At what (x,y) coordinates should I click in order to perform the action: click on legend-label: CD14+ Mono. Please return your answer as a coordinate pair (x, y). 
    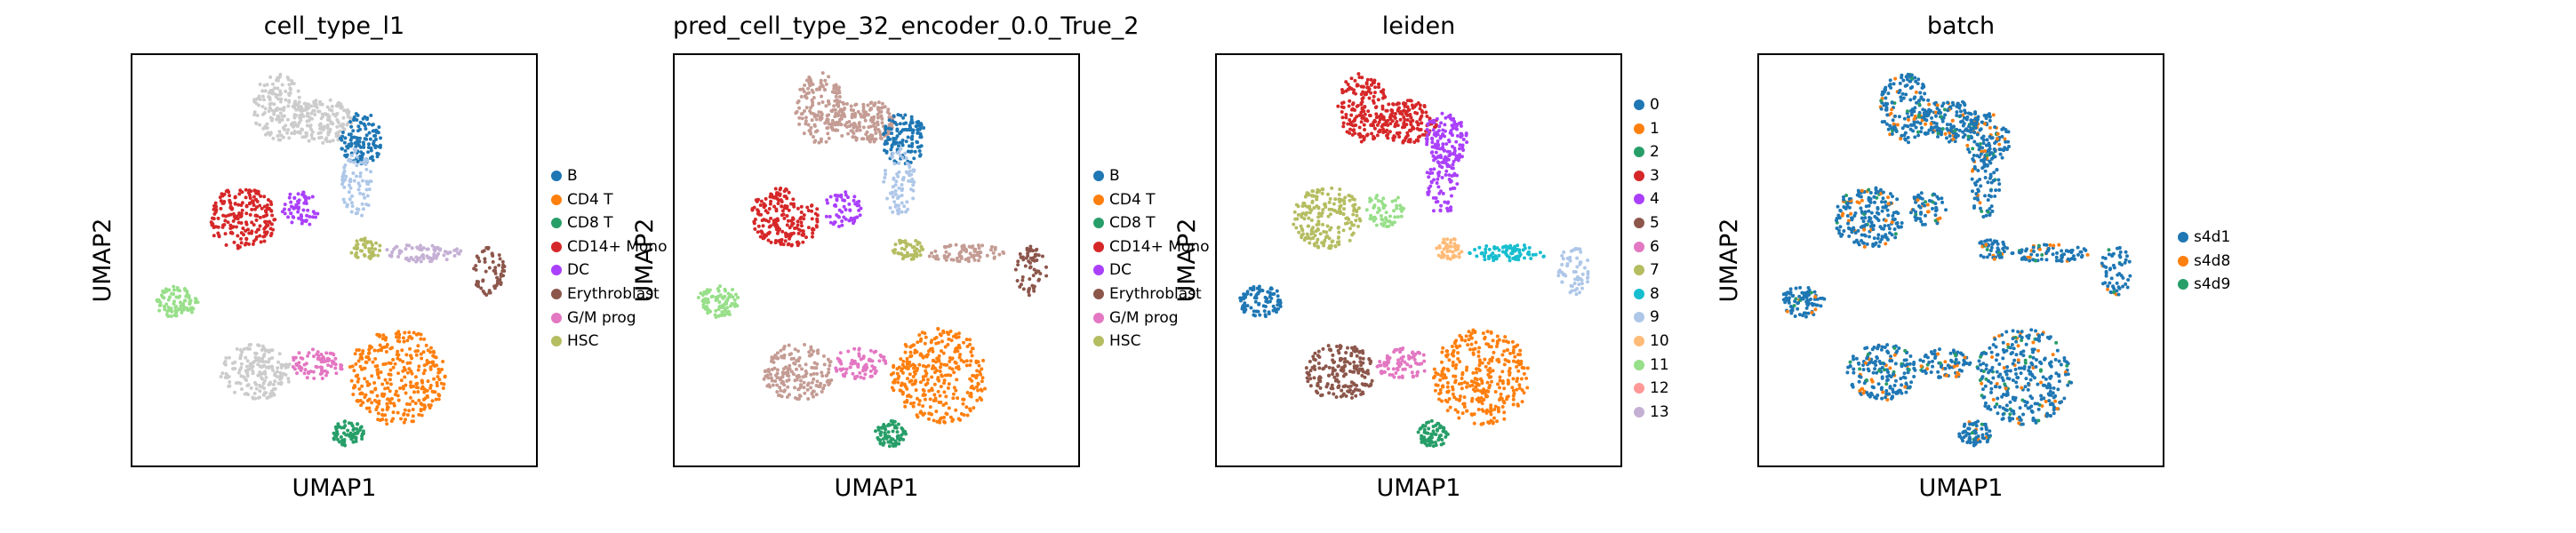
    Looking at the image, I should click on (617, 247).